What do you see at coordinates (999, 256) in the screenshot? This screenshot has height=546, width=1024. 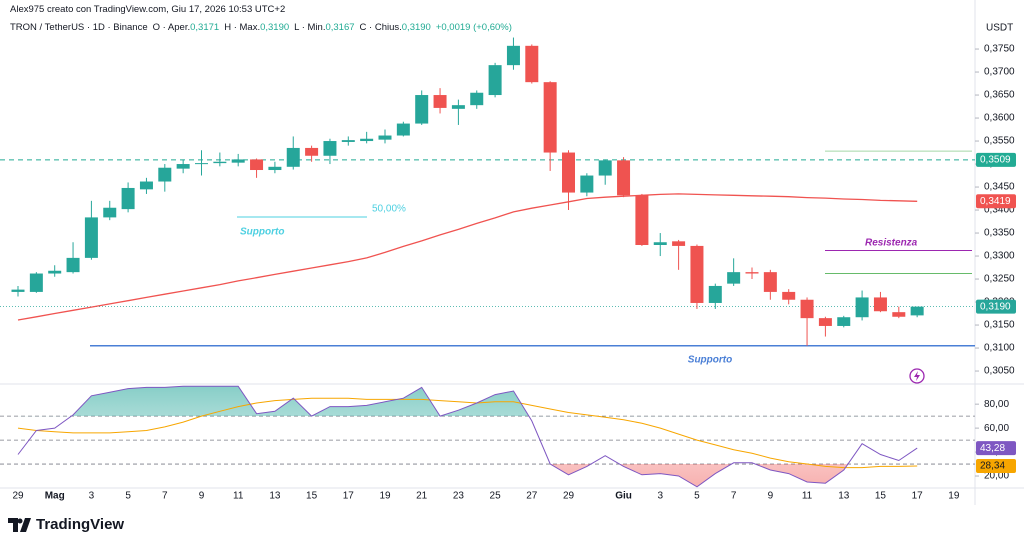 I see `y-tick-label: 0,3300` at bounding box center [999, 256].